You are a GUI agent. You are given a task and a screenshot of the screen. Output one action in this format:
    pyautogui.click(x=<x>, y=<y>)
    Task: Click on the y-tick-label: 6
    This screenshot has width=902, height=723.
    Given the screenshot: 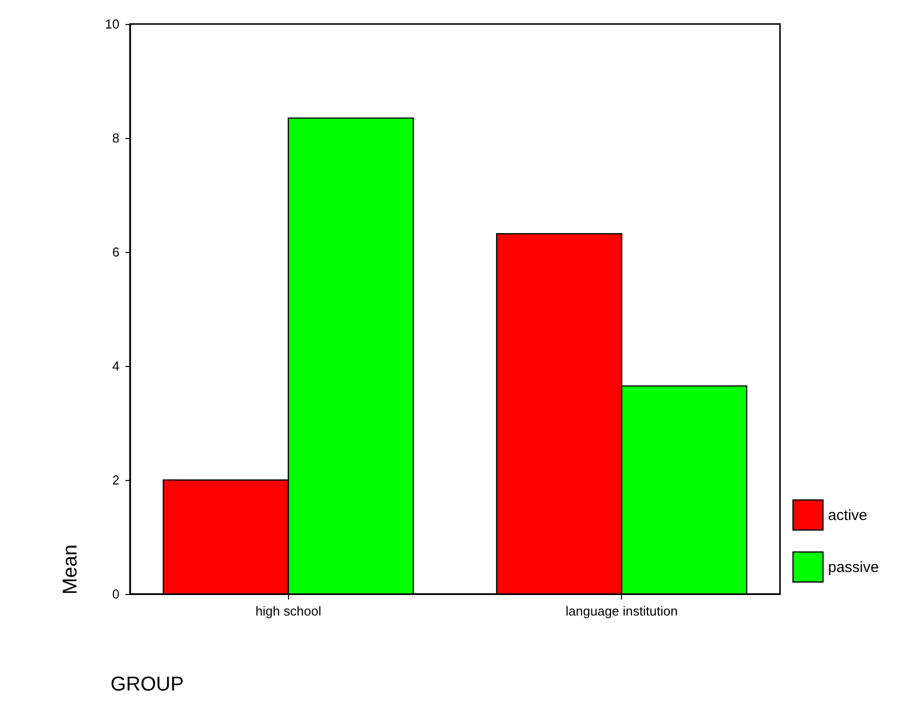 What is the action you would take?
    pyautogui.click(x=116, y=252)
    